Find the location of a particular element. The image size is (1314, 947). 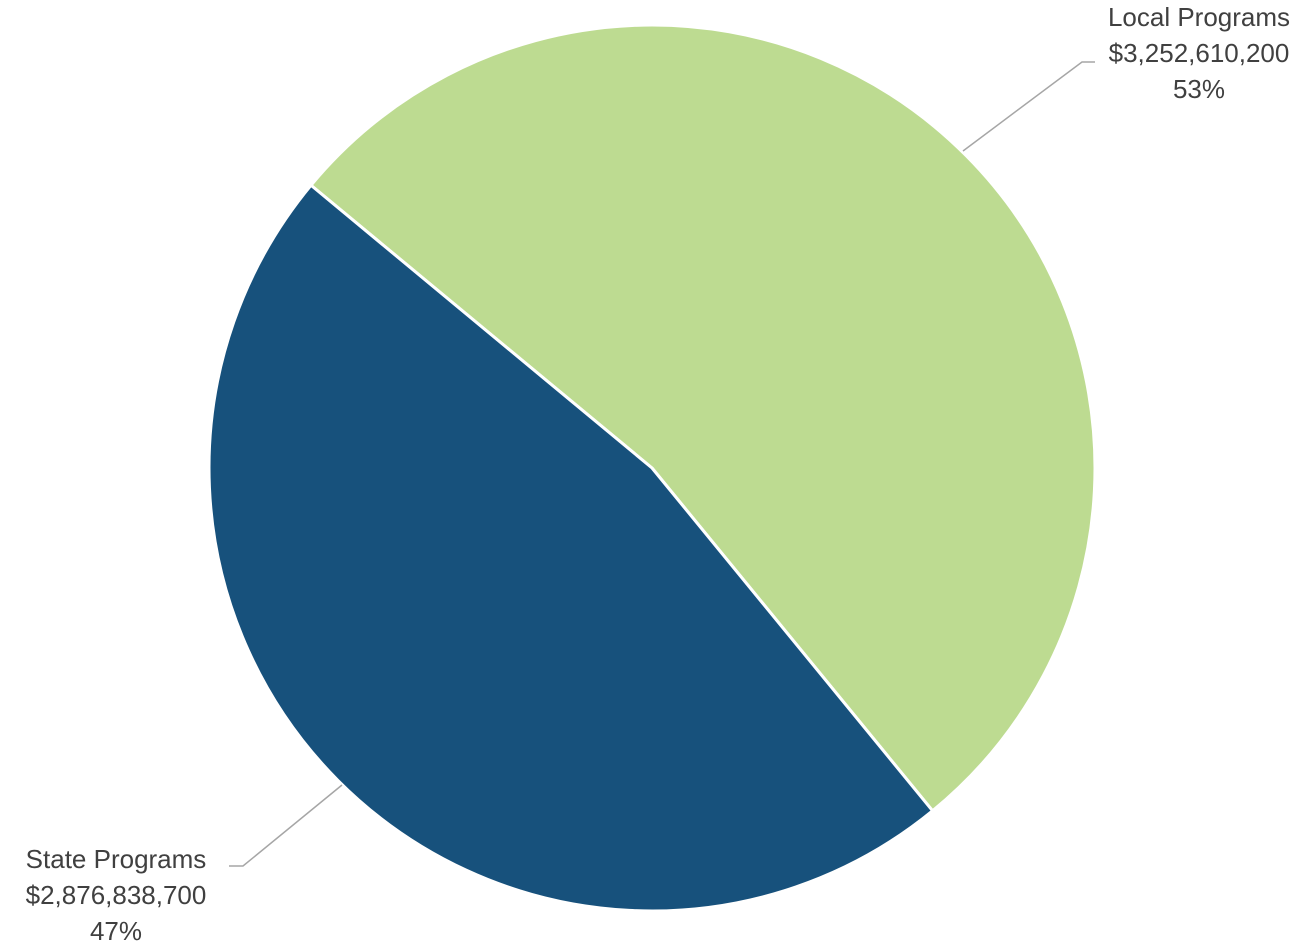

slice-name-state-programs: State Programs is located at coordinates (116, 859).